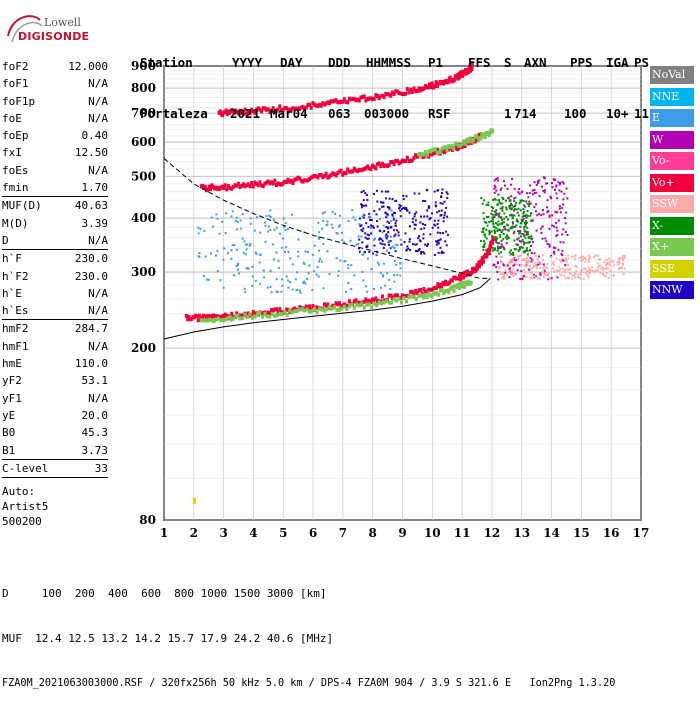 Image resolution: width=700 pixels, height=706 pixels. Describe the element at coordinates (611, 533) in the screenshot. I see `x-tick-label: 16` at that location.